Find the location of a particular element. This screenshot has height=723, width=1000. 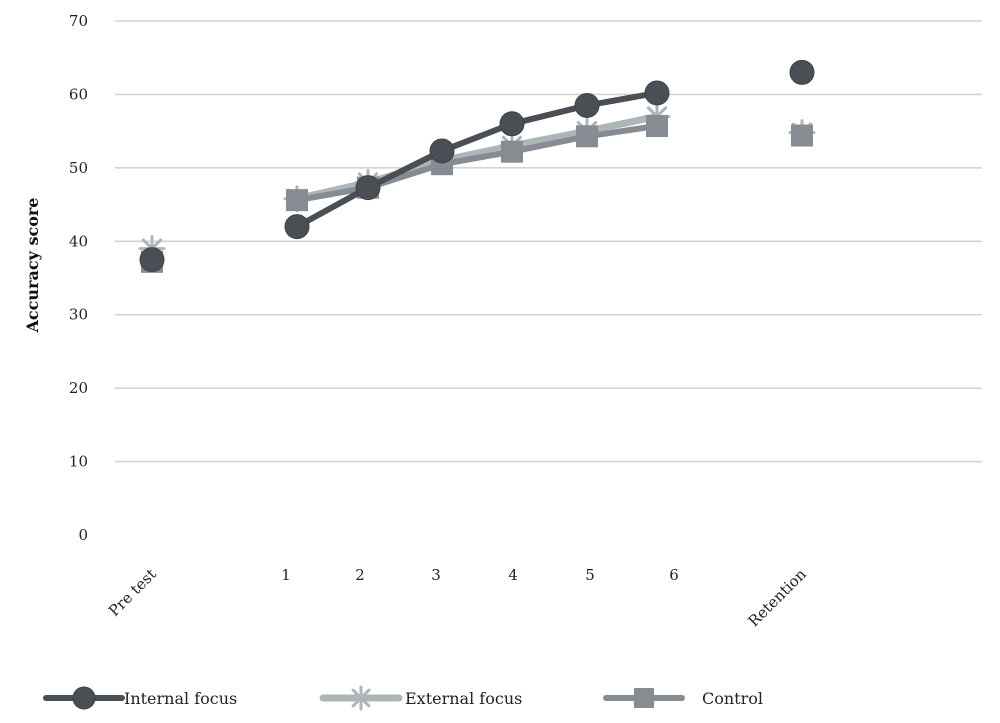

y-tick-label: 20 is located at coordinates (78, 388).